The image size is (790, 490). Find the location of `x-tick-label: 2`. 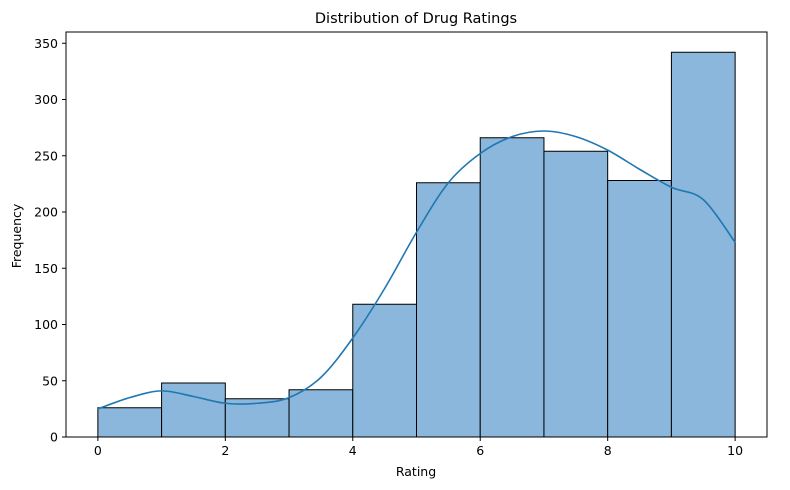

x-tick-label: 2 is located at coordinates (225, 450).